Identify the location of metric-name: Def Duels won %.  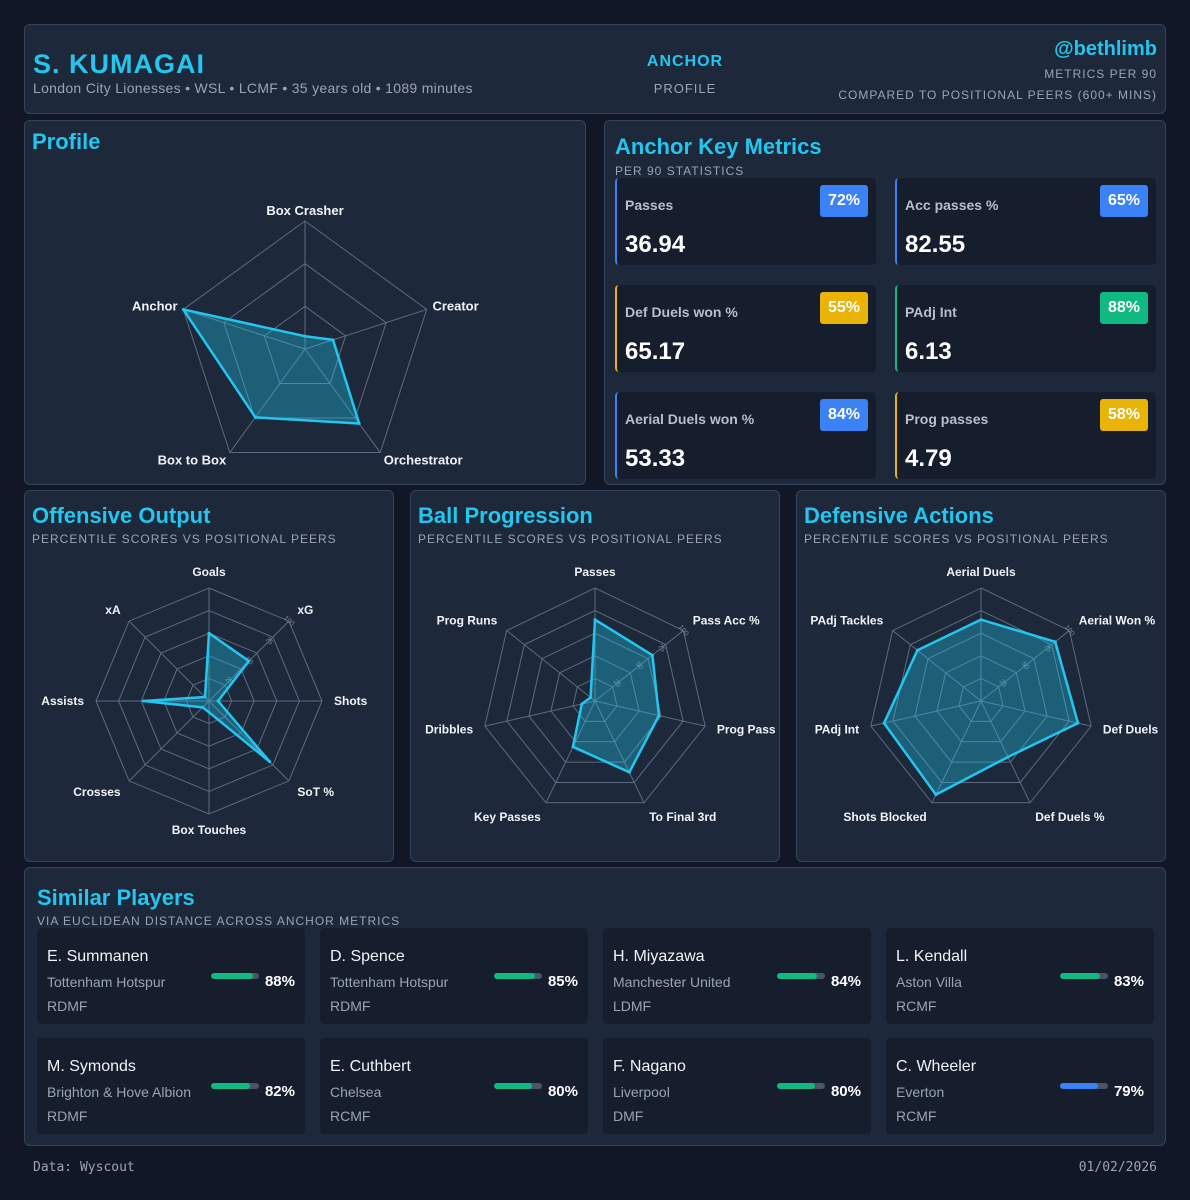
(681, 312).